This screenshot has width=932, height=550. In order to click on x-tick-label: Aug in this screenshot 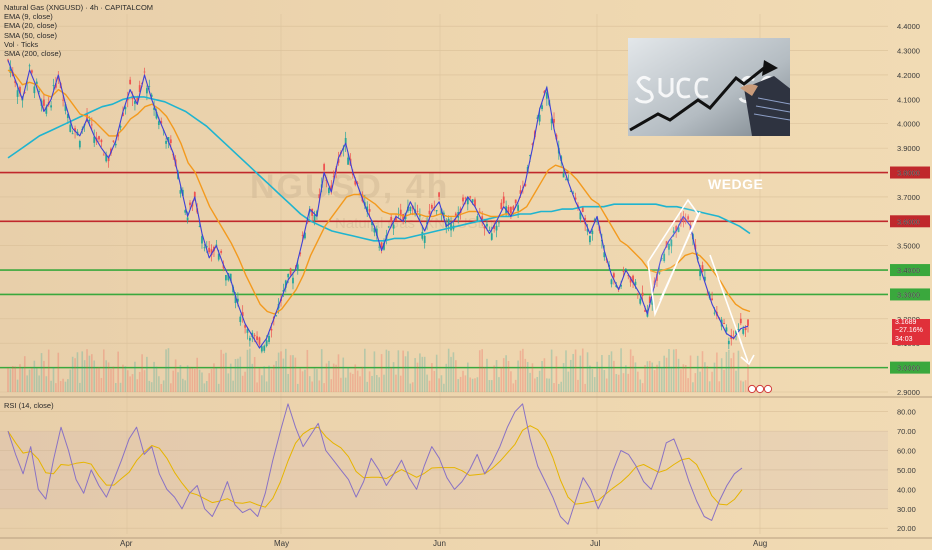, I will do `click(760, 543)`.